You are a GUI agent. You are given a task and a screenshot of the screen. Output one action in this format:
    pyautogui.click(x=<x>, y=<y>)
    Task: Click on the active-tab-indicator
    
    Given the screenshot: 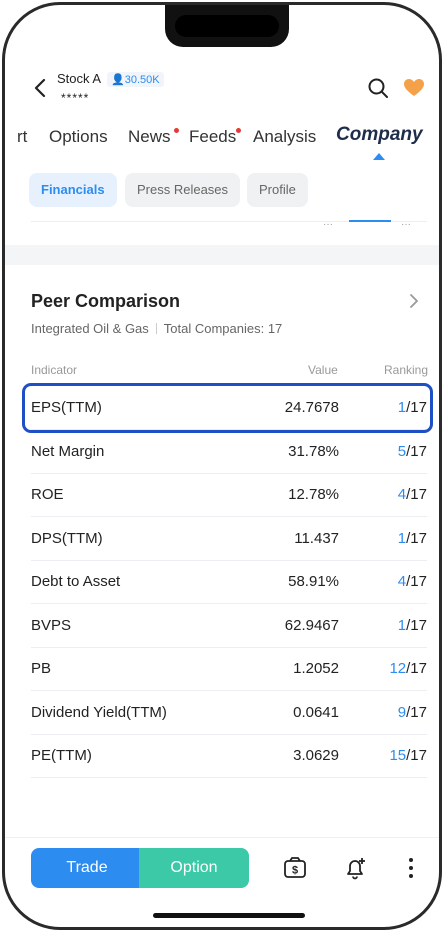 What is the action you would take?
    pyautogui.click(x=379, y=156)
    